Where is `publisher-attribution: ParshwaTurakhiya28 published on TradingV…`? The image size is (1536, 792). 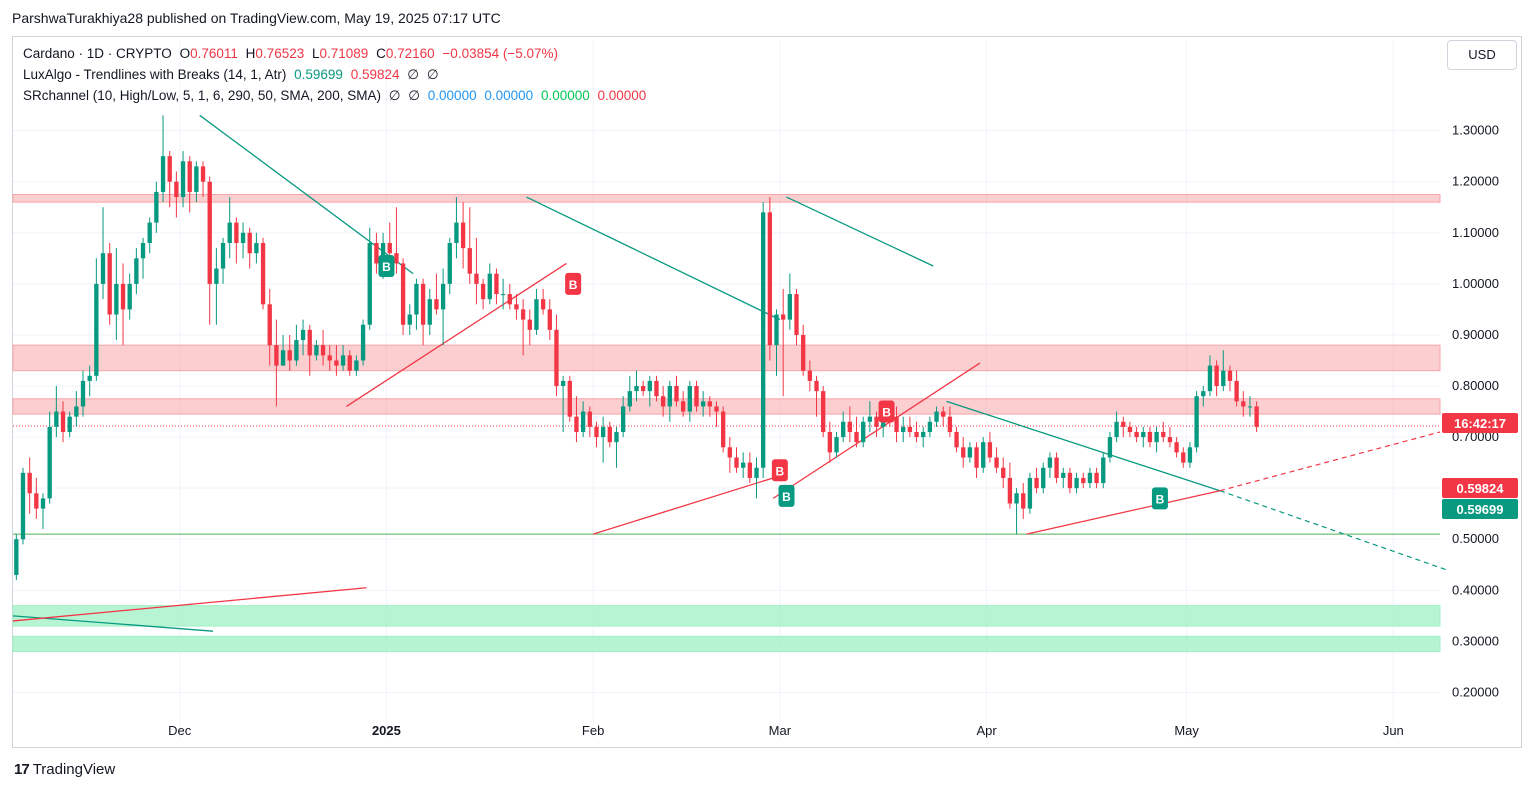 publisher-attribution: ParshwaTurakhiya28 published on TradingV… is located at coordinates (256, 18).